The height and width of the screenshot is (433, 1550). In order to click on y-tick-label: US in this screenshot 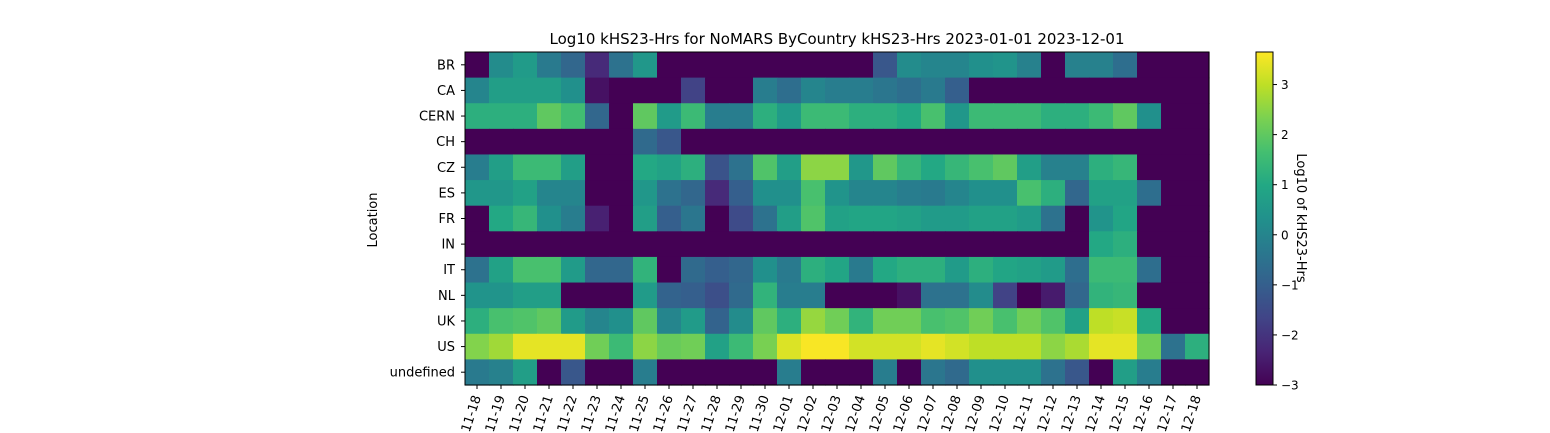, I will do `click(446, 347)`.